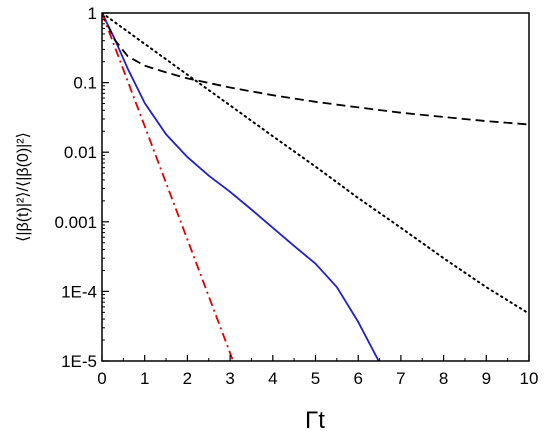 The height and width of the screenshot is (440, 550). I want to click on x-tick-label: 2, so click(187, 378).